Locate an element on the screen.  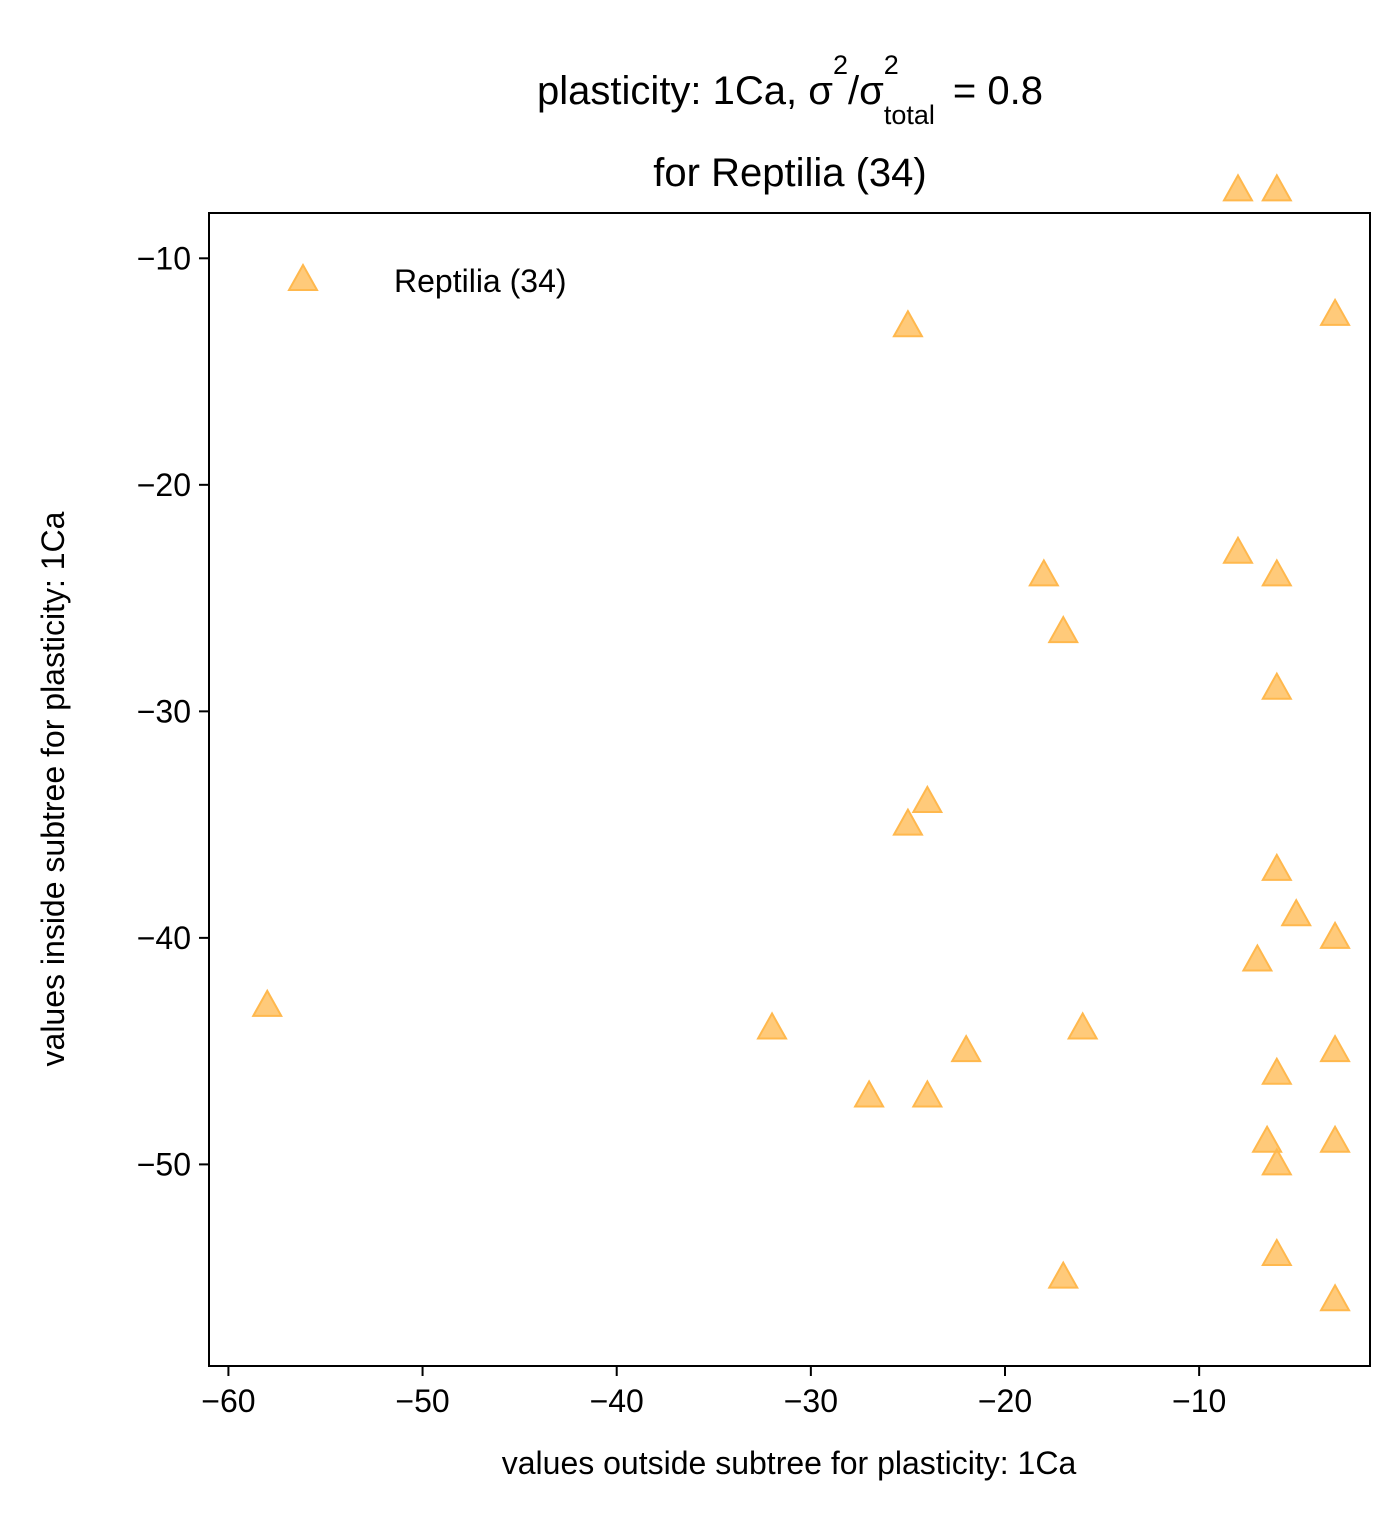
chart-title-line2: for Reptilia (34) is located at coordinates (789, 173).